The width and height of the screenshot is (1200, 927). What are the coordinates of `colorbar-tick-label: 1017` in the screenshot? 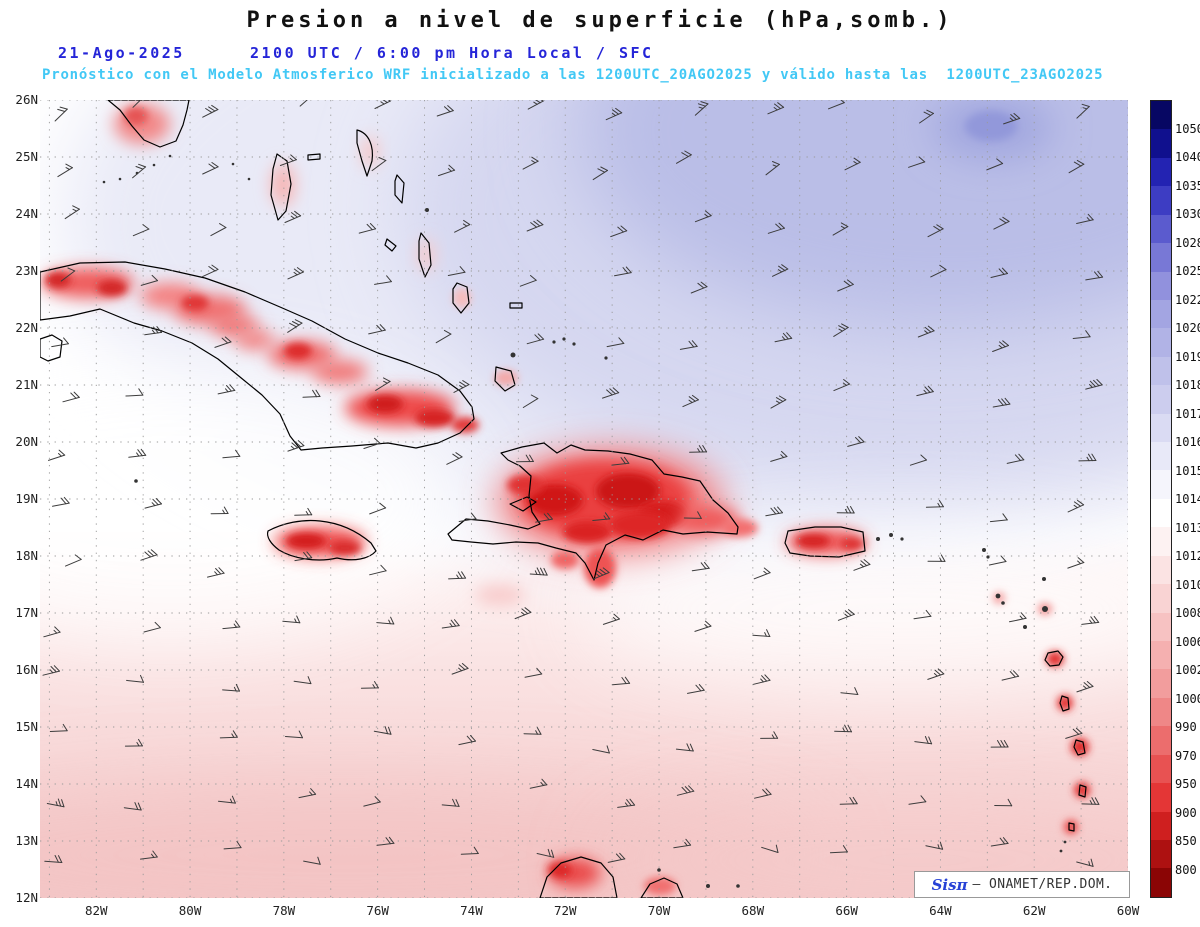 It's located at (1187, 413).